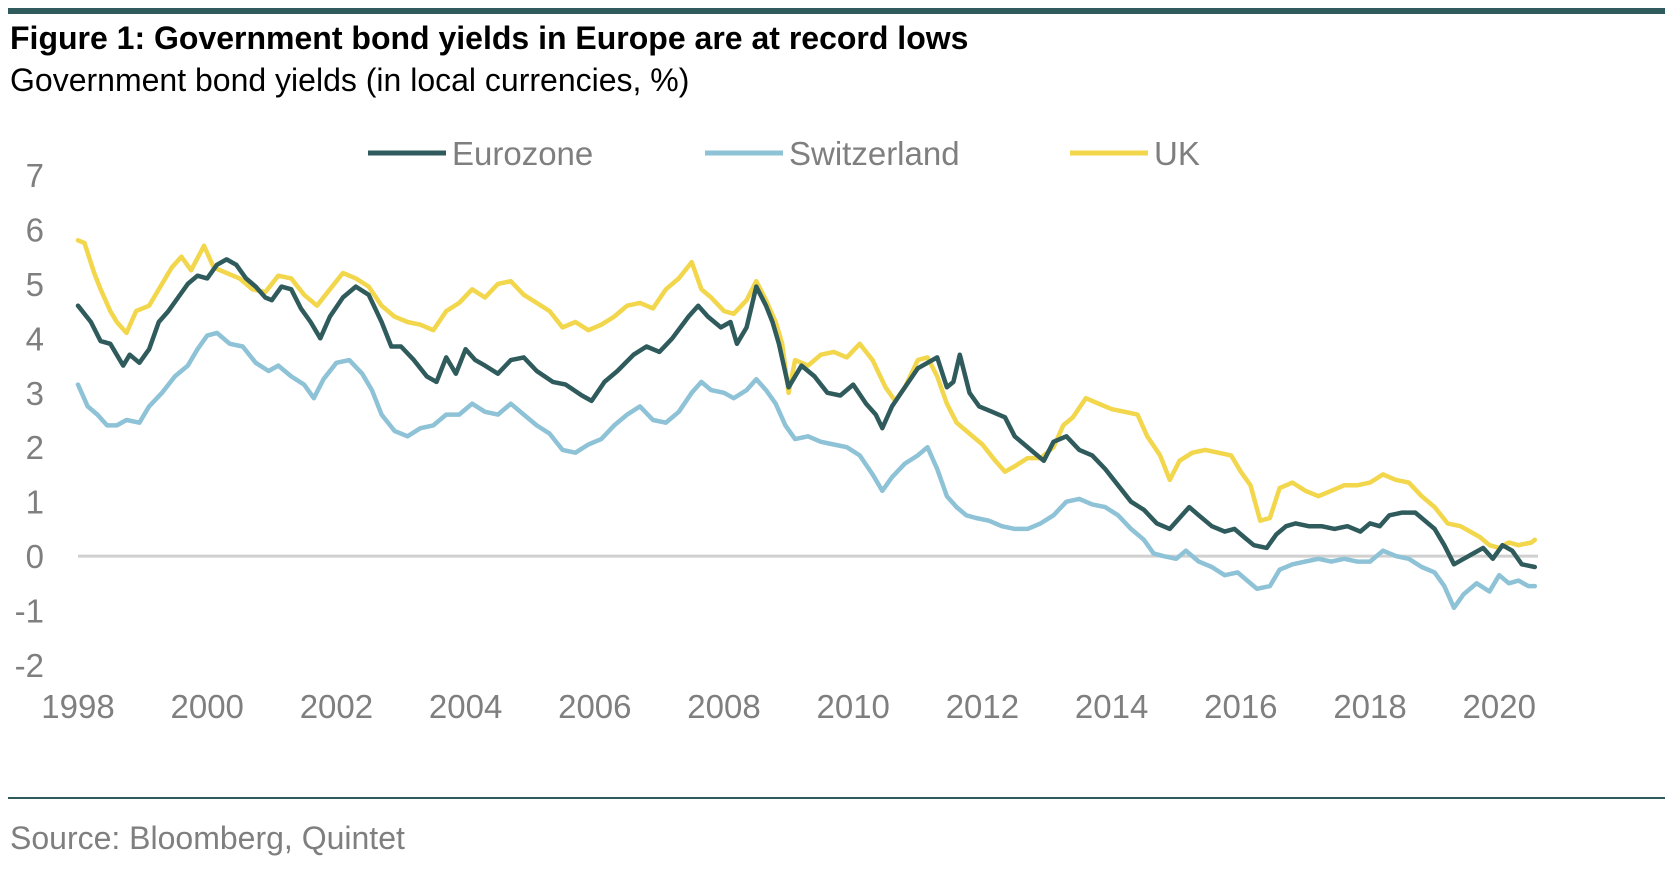 The width and height of the screenshot is (1673, 877). What do you see at coordinates (29, 420) in the screenshot?
I see `y-axis: -2 -1 0 1 2 3 4 5 6 7` at bounding box center [29, 420].